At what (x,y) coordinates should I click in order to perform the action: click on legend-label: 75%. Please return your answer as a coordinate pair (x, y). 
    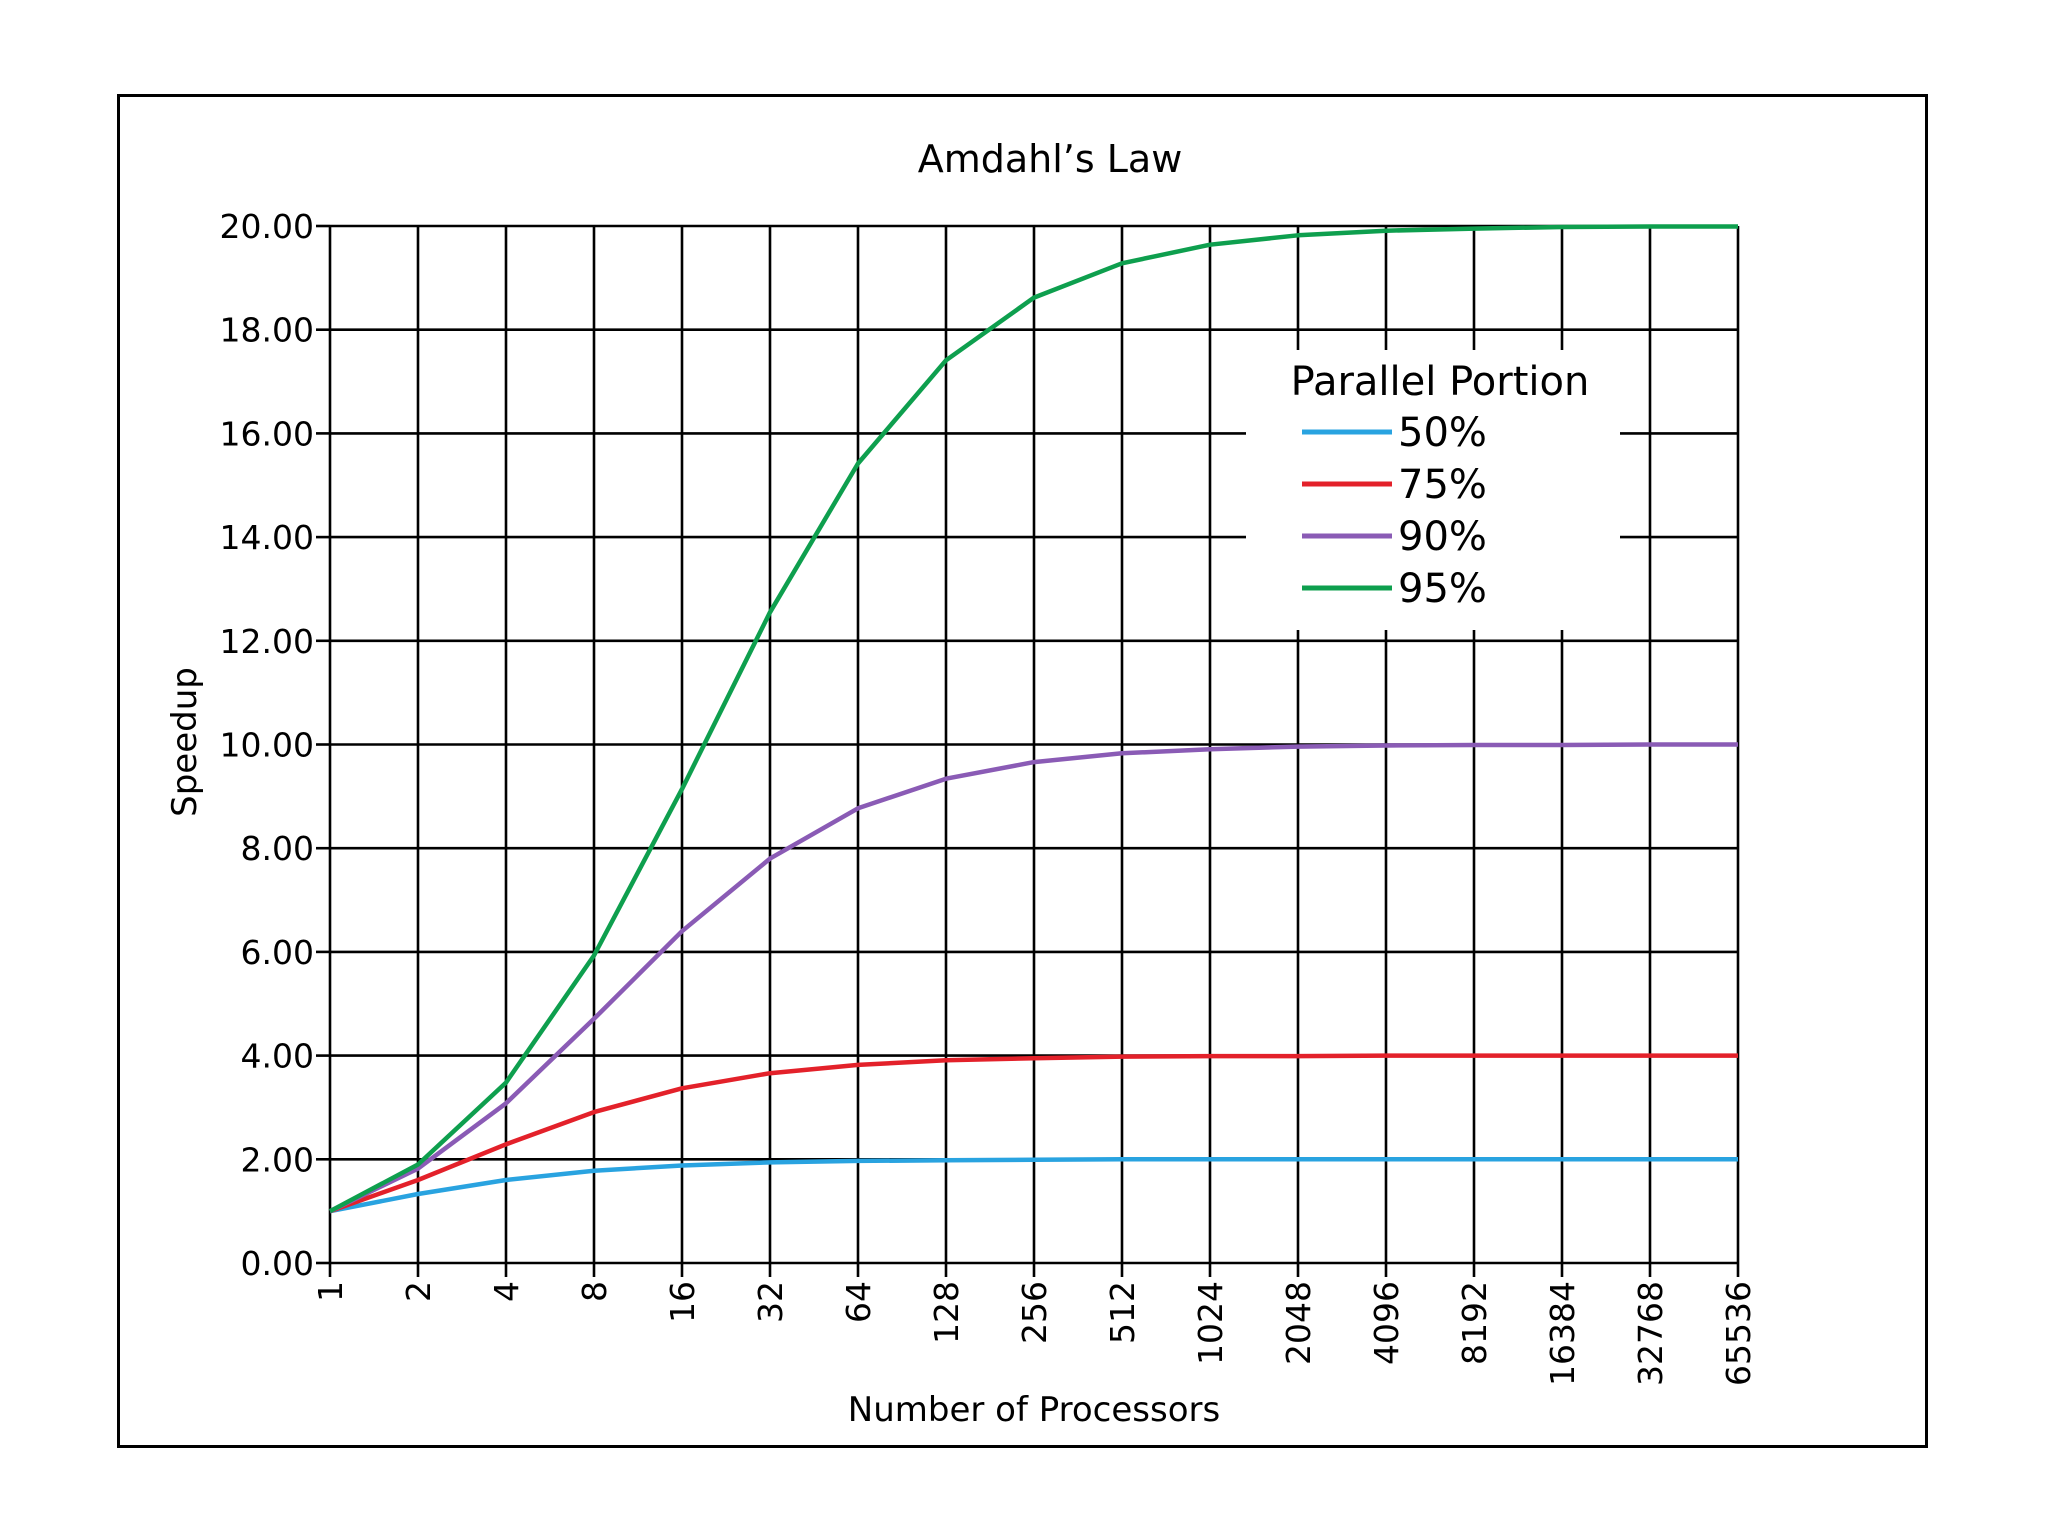
    Looking at the image, I should click on (1442, 485).